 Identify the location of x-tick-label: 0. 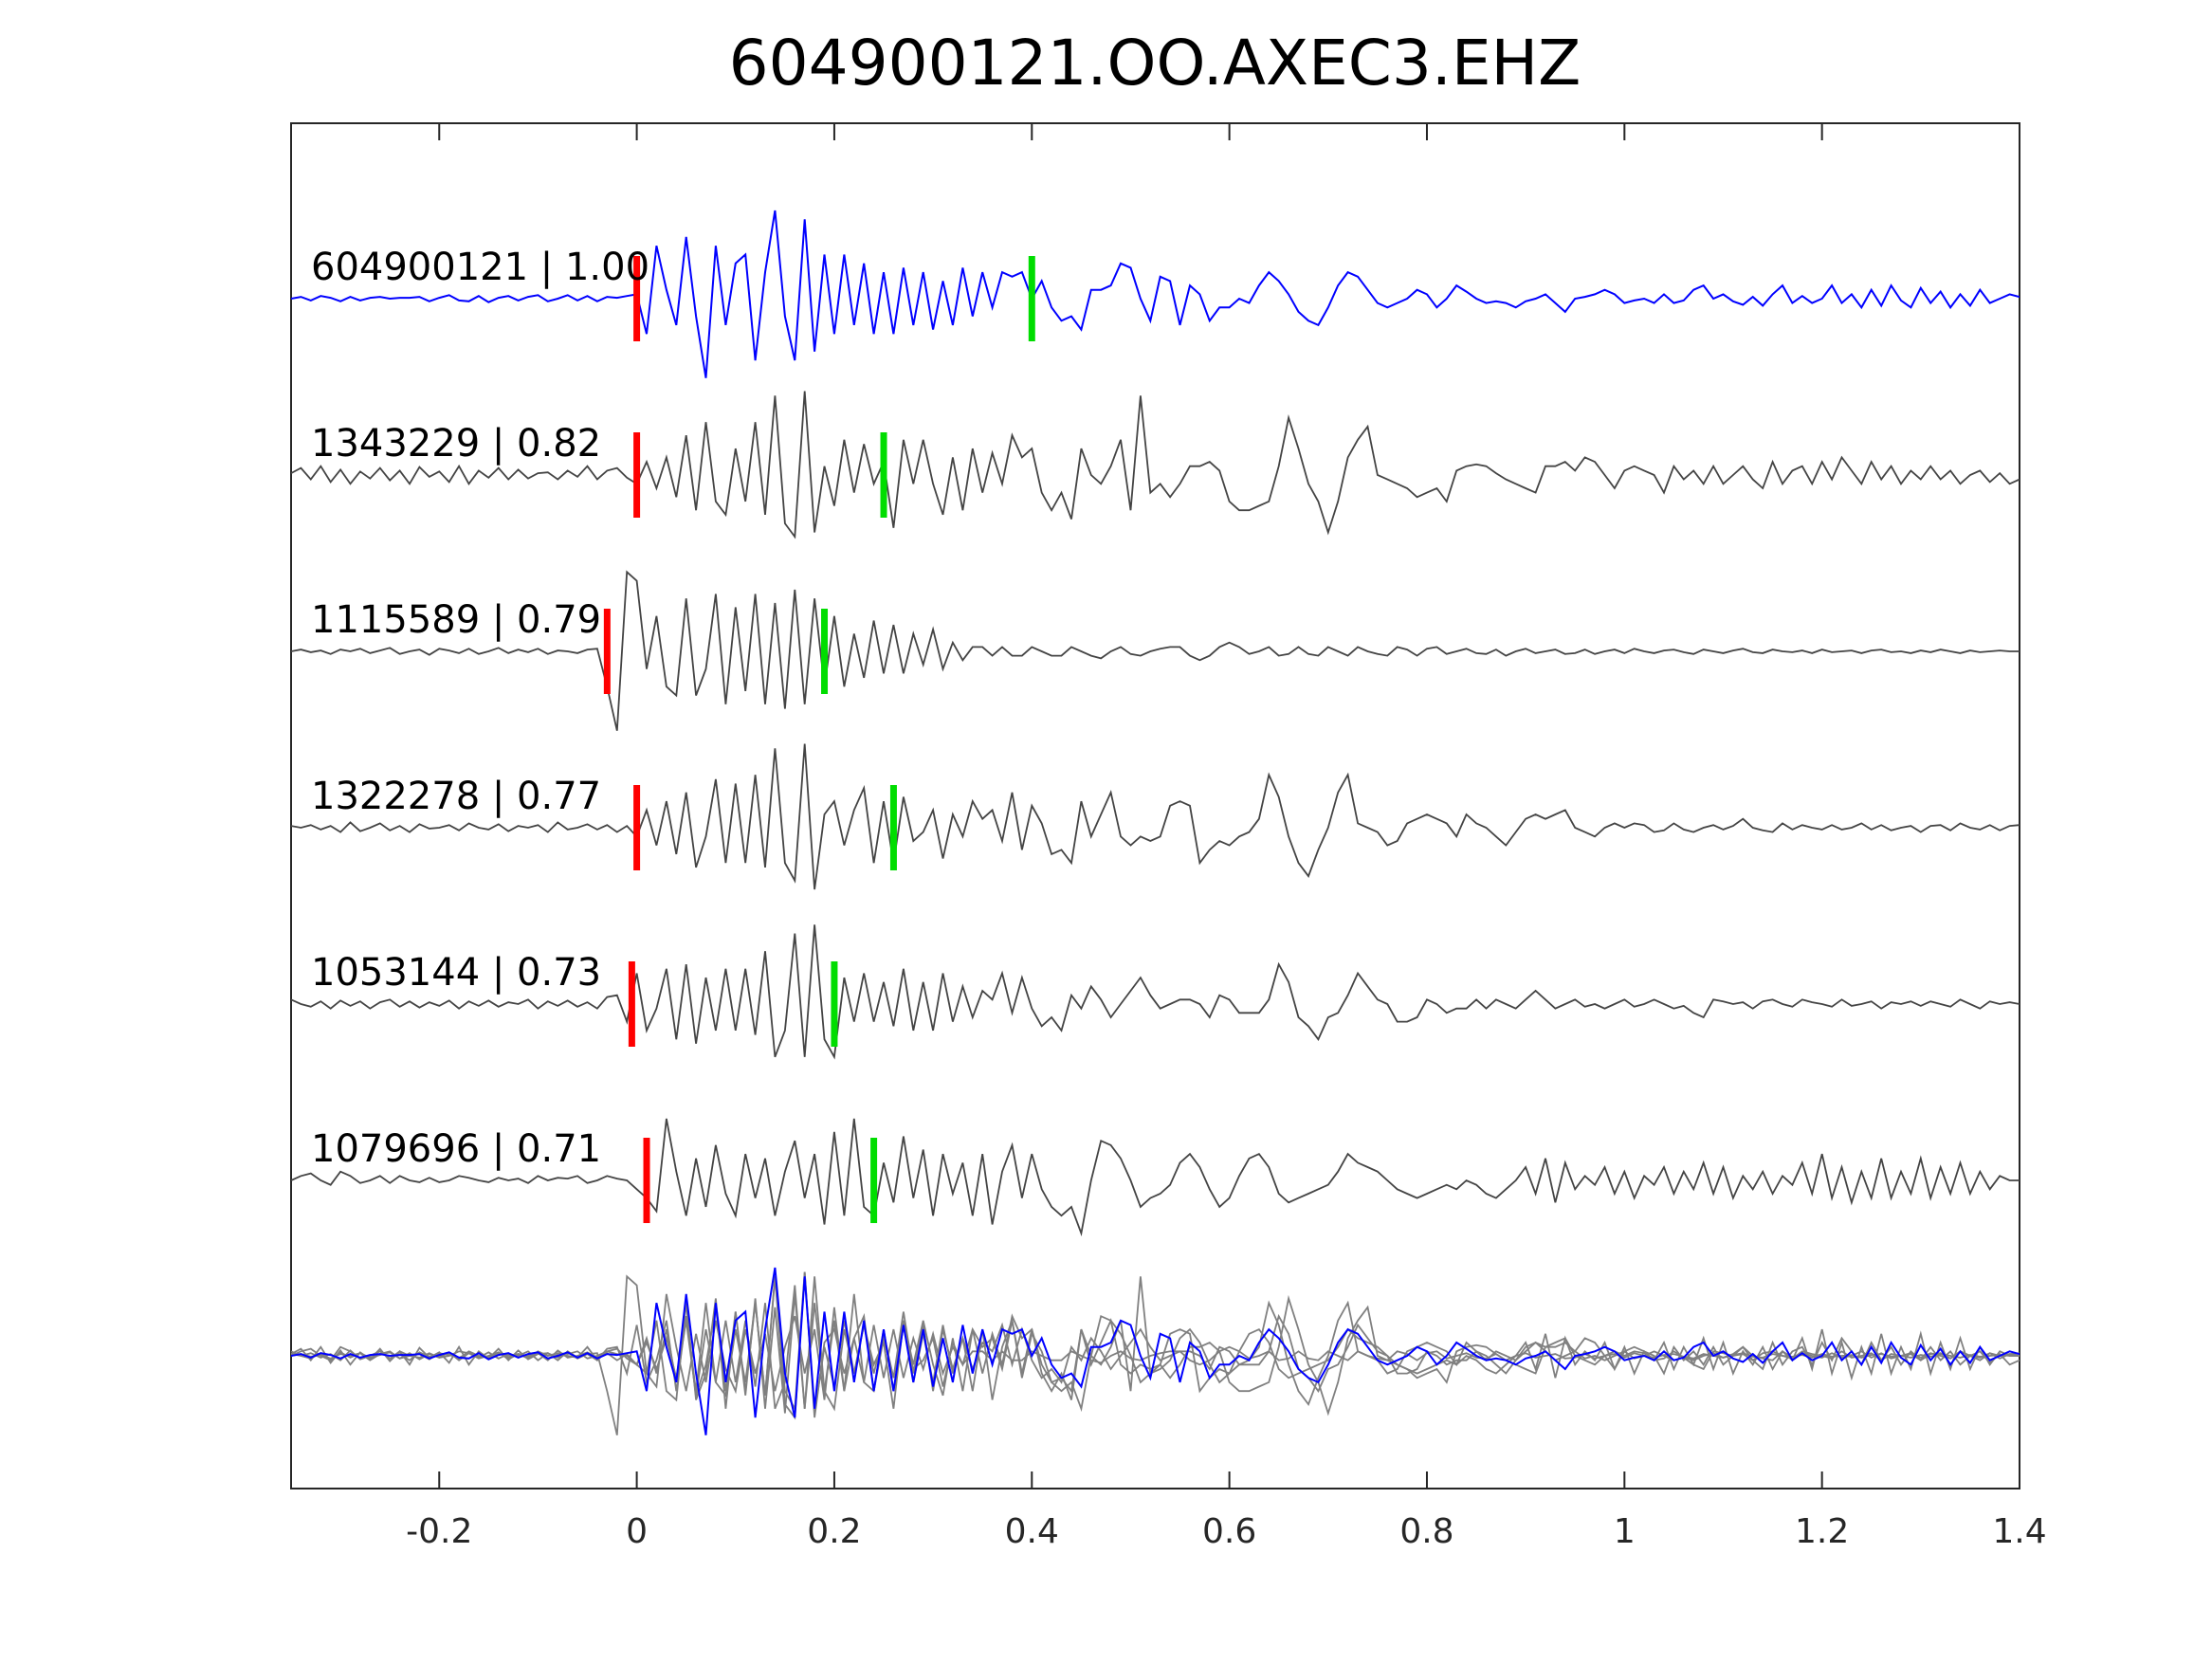
(637, 1531).